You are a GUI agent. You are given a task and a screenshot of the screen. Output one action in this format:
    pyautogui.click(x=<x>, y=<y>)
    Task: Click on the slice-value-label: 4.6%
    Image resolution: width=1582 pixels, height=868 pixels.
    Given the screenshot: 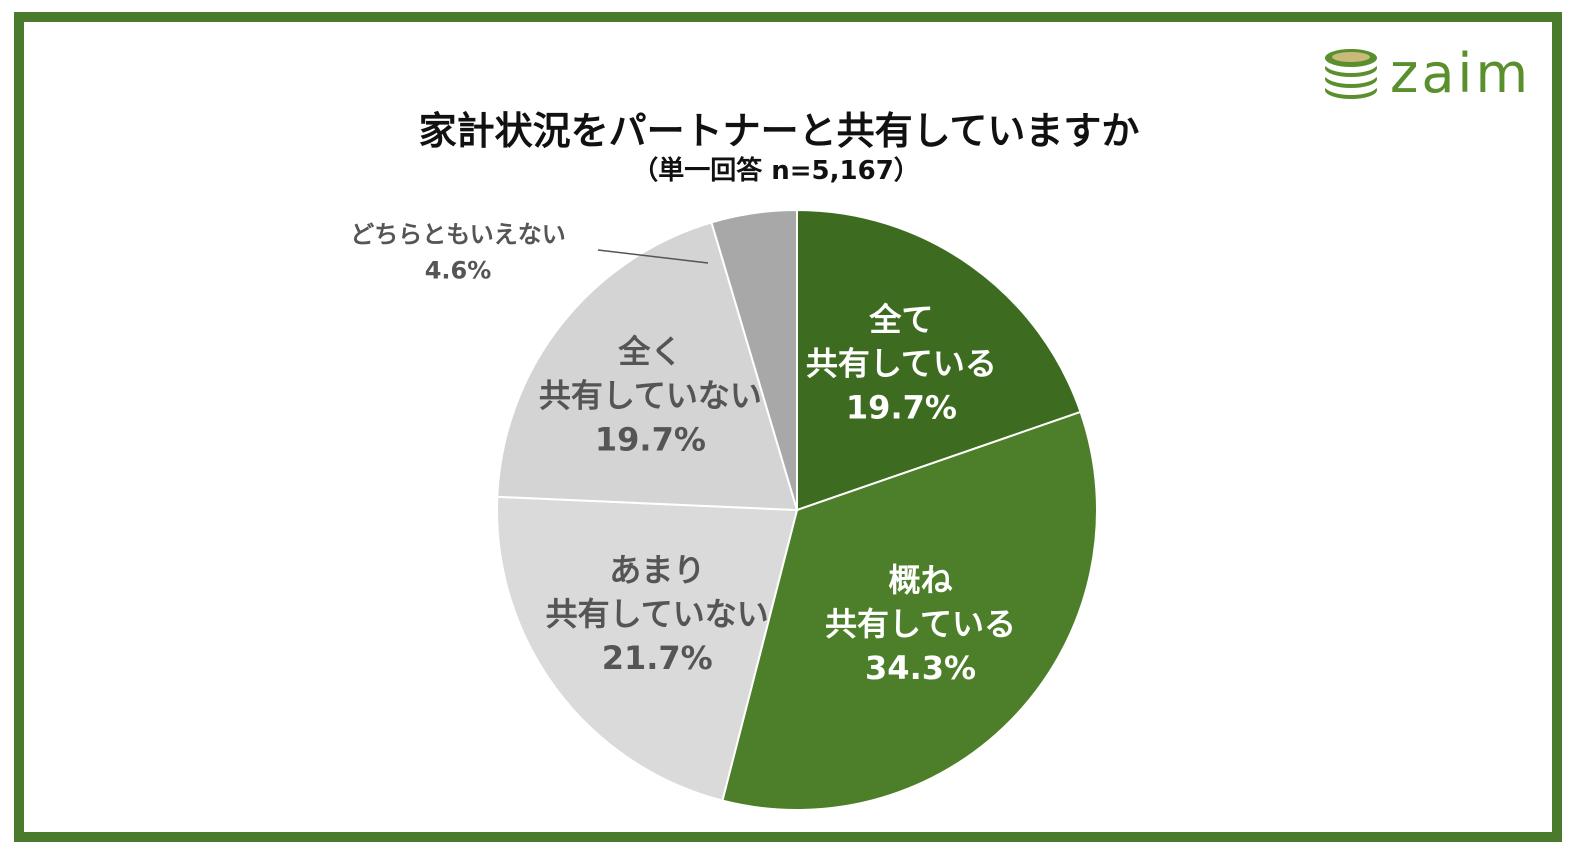 What is the action you would take?
    pyautogui.click(x=458, y=270)
    